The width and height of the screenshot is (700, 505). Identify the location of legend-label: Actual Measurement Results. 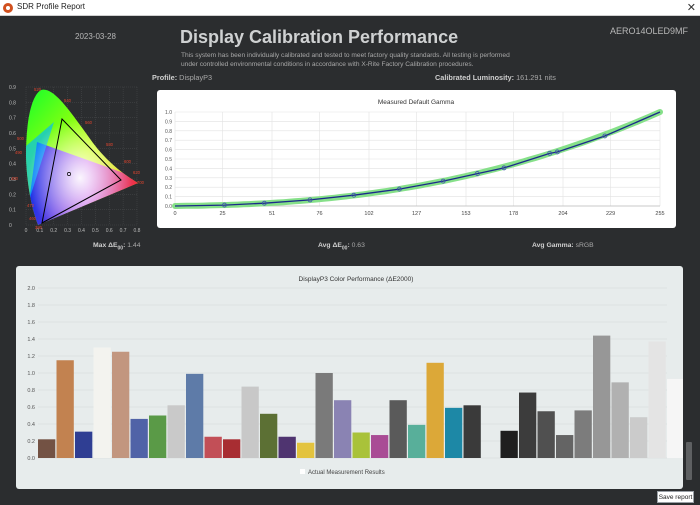
(346, 473).